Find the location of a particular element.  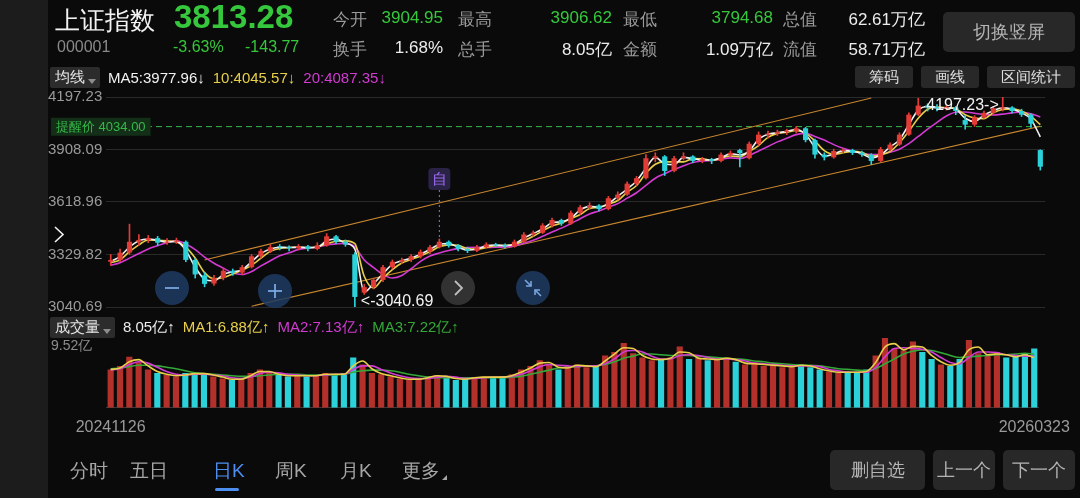

y-tick-label: 3908.09 is located at coordinates (75, 148).